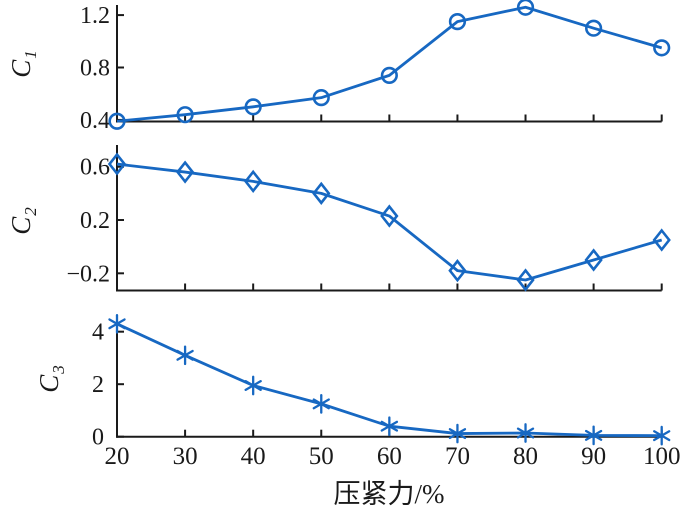 The image size is (700, 517). What do you see at coordinates (23, 64) in the screenshot?
I see `c1-axis-label: C1` at bounding box center [23, 64].